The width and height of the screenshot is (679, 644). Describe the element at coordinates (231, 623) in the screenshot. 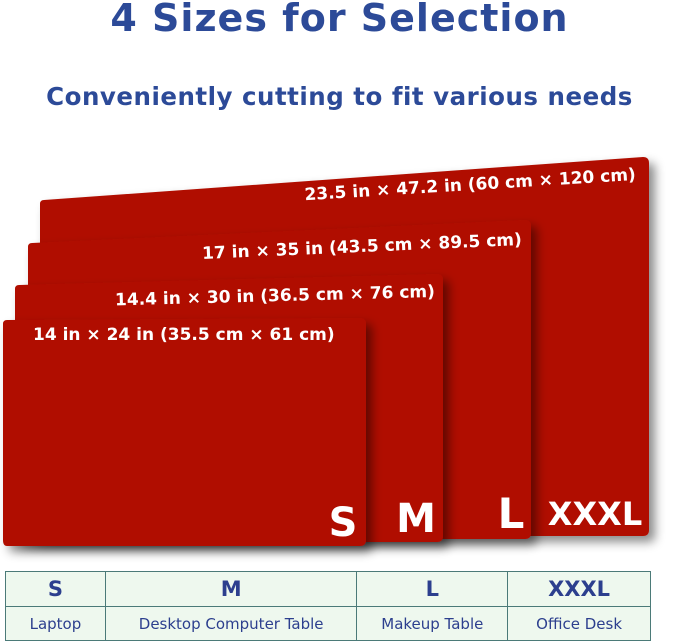

I see `usage-cell: Desktop Computer Table` at that location.